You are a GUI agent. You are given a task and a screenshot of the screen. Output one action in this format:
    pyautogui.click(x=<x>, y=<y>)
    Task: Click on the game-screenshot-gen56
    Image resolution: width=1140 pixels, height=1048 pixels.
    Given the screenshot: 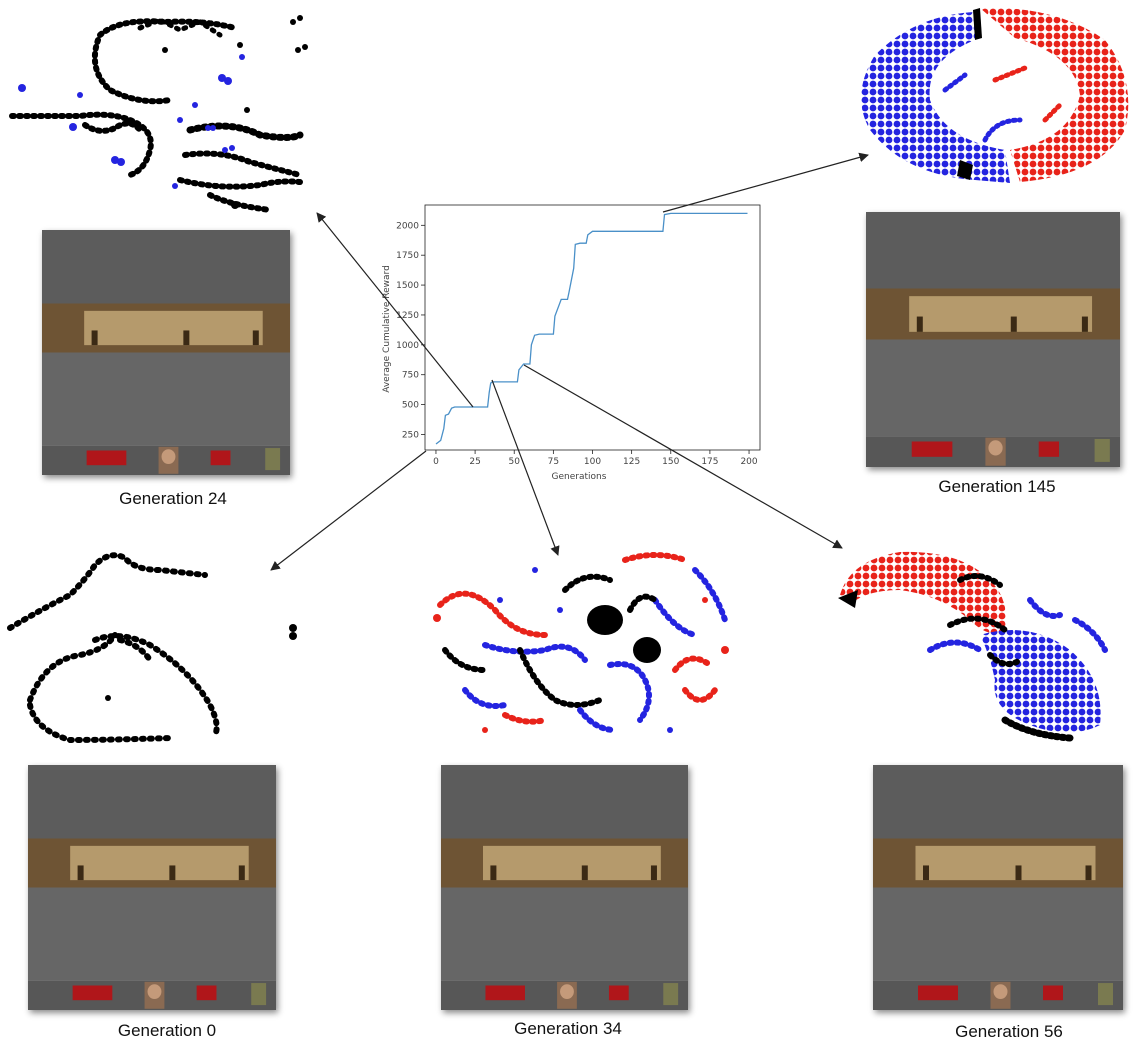 What is the action you would take?
    pyautogui.click(x=998, y=887)
    